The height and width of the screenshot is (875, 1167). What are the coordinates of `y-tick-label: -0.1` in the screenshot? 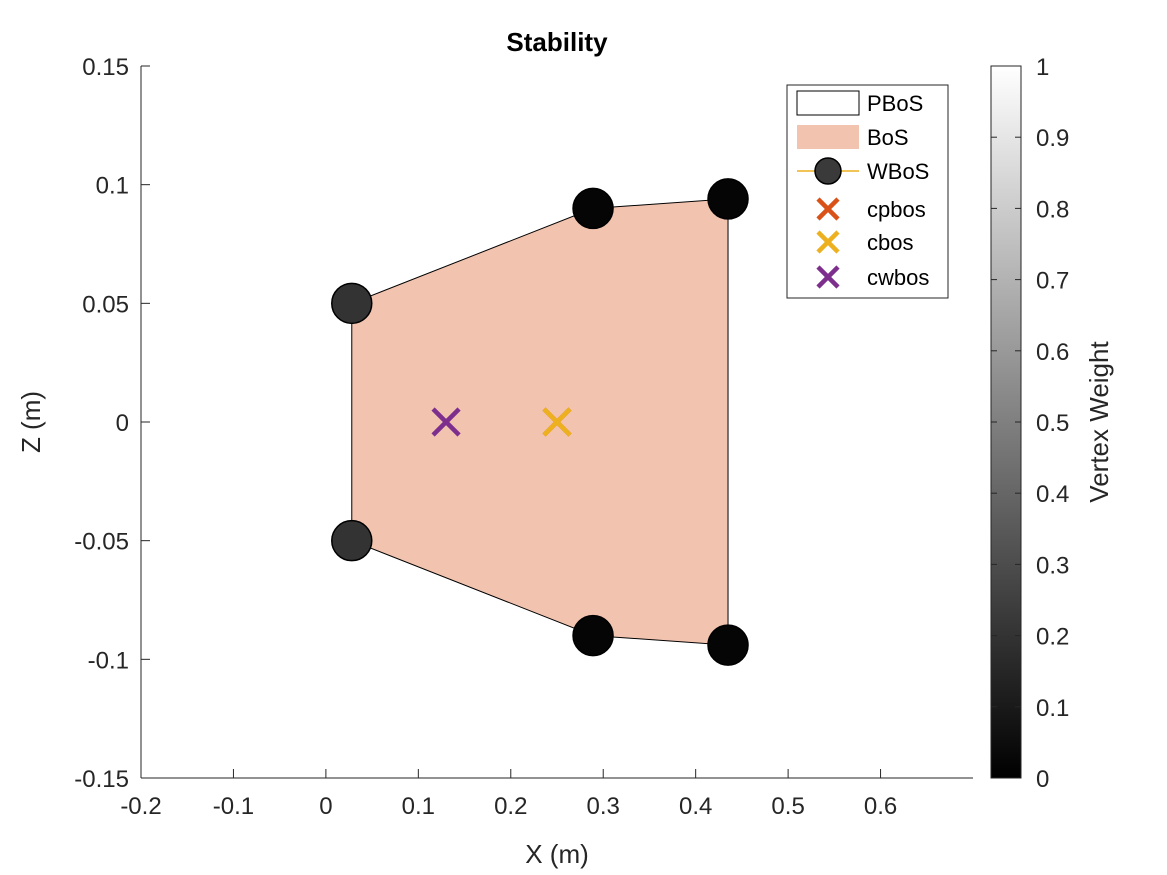 It's located at (108, 660).